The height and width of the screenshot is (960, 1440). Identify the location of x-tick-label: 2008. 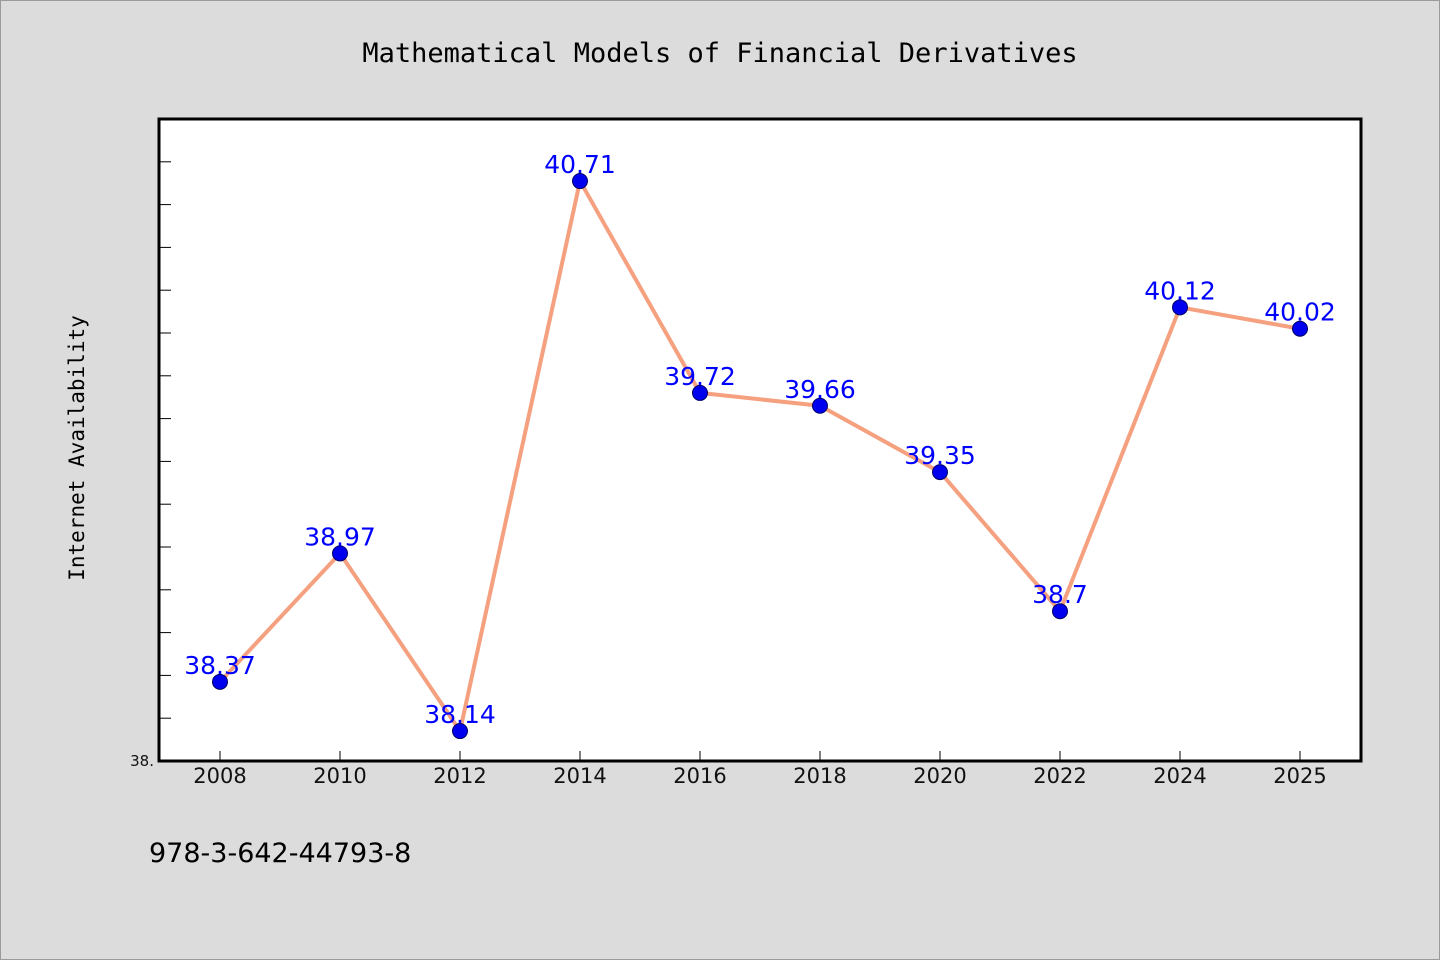
(219, 776).